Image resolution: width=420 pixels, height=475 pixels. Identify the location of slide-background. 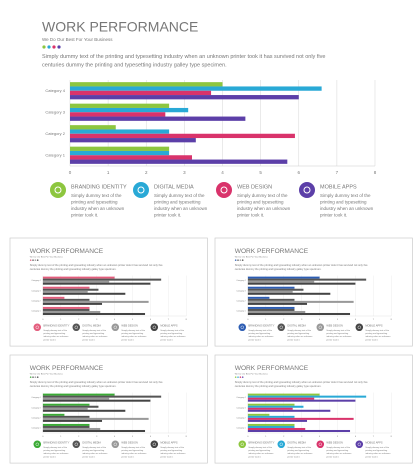
(108, 292).